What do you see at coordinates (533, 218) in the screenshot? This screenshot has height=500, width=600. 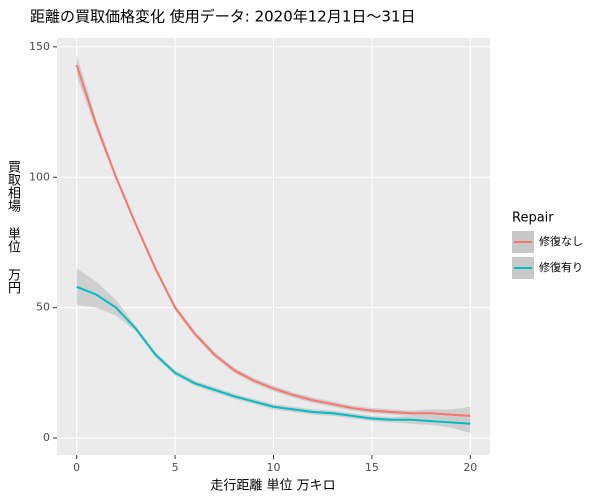 I see `legend-title: Repair` at bounding box center [533, 218].